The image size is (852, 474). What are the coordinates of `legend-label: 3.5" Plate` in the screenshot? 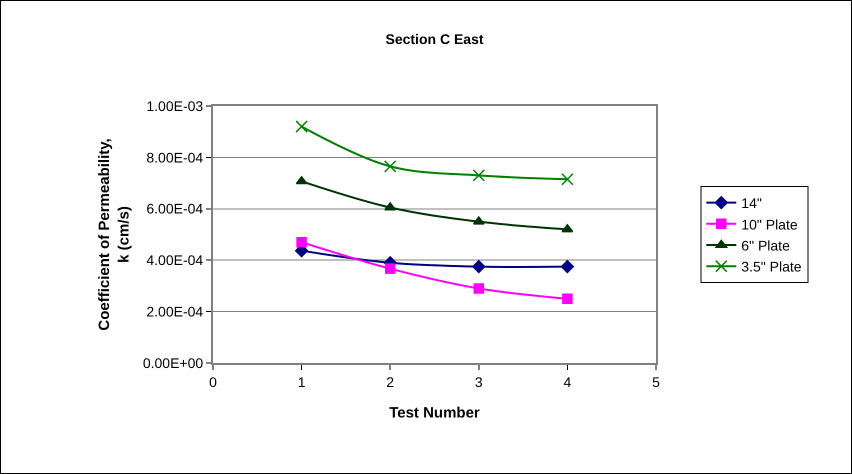 It's located at (771, 266).